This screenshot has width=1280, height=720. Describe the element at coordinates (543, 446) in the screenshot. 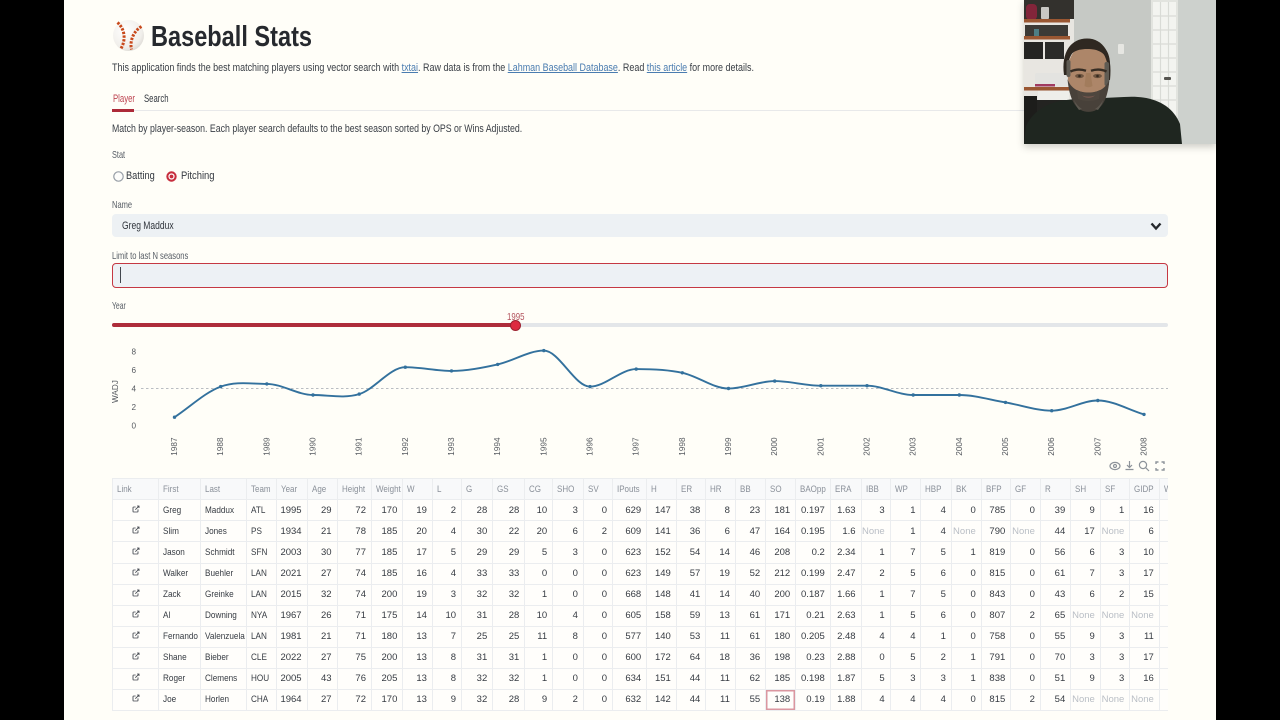

I see `svg-text: 1995` at that location.